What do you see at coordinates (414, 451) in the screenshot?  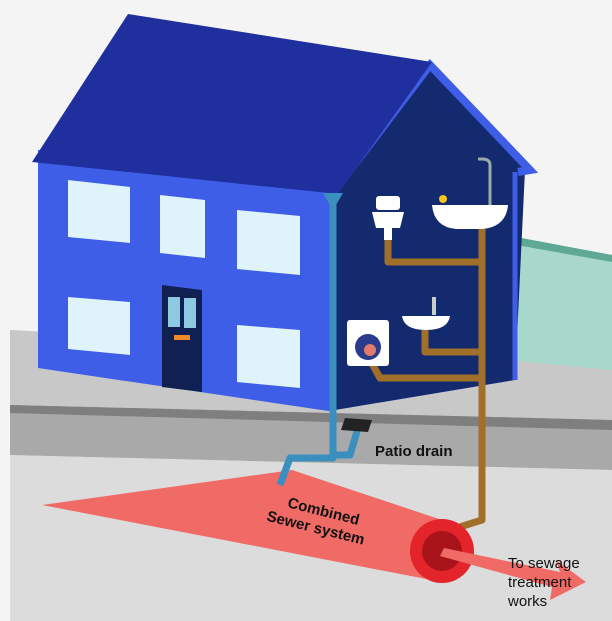 I see `patio-drain-label: Patio drain` at bounding box center [414, 451].